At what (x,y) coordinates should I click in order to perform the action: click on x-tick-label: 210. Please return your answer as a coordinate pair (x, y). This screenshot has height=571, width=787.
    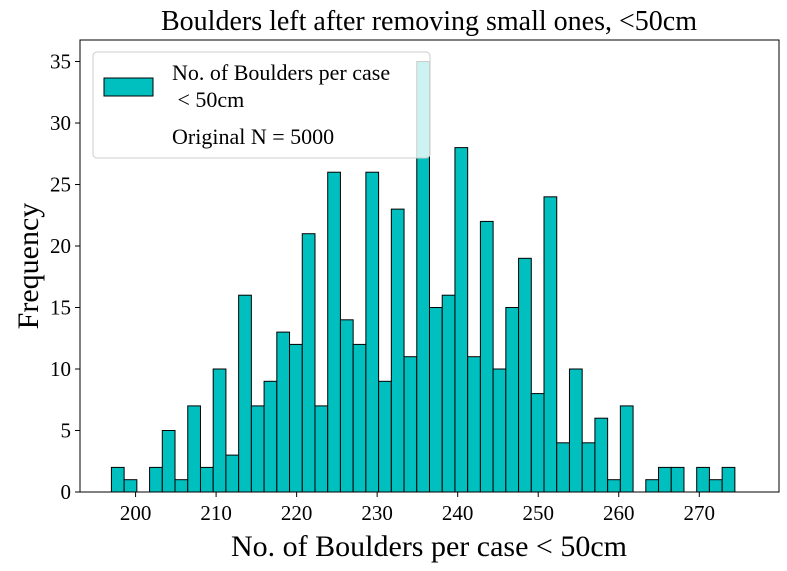
    Looking at the image, I should click on (216, 513).